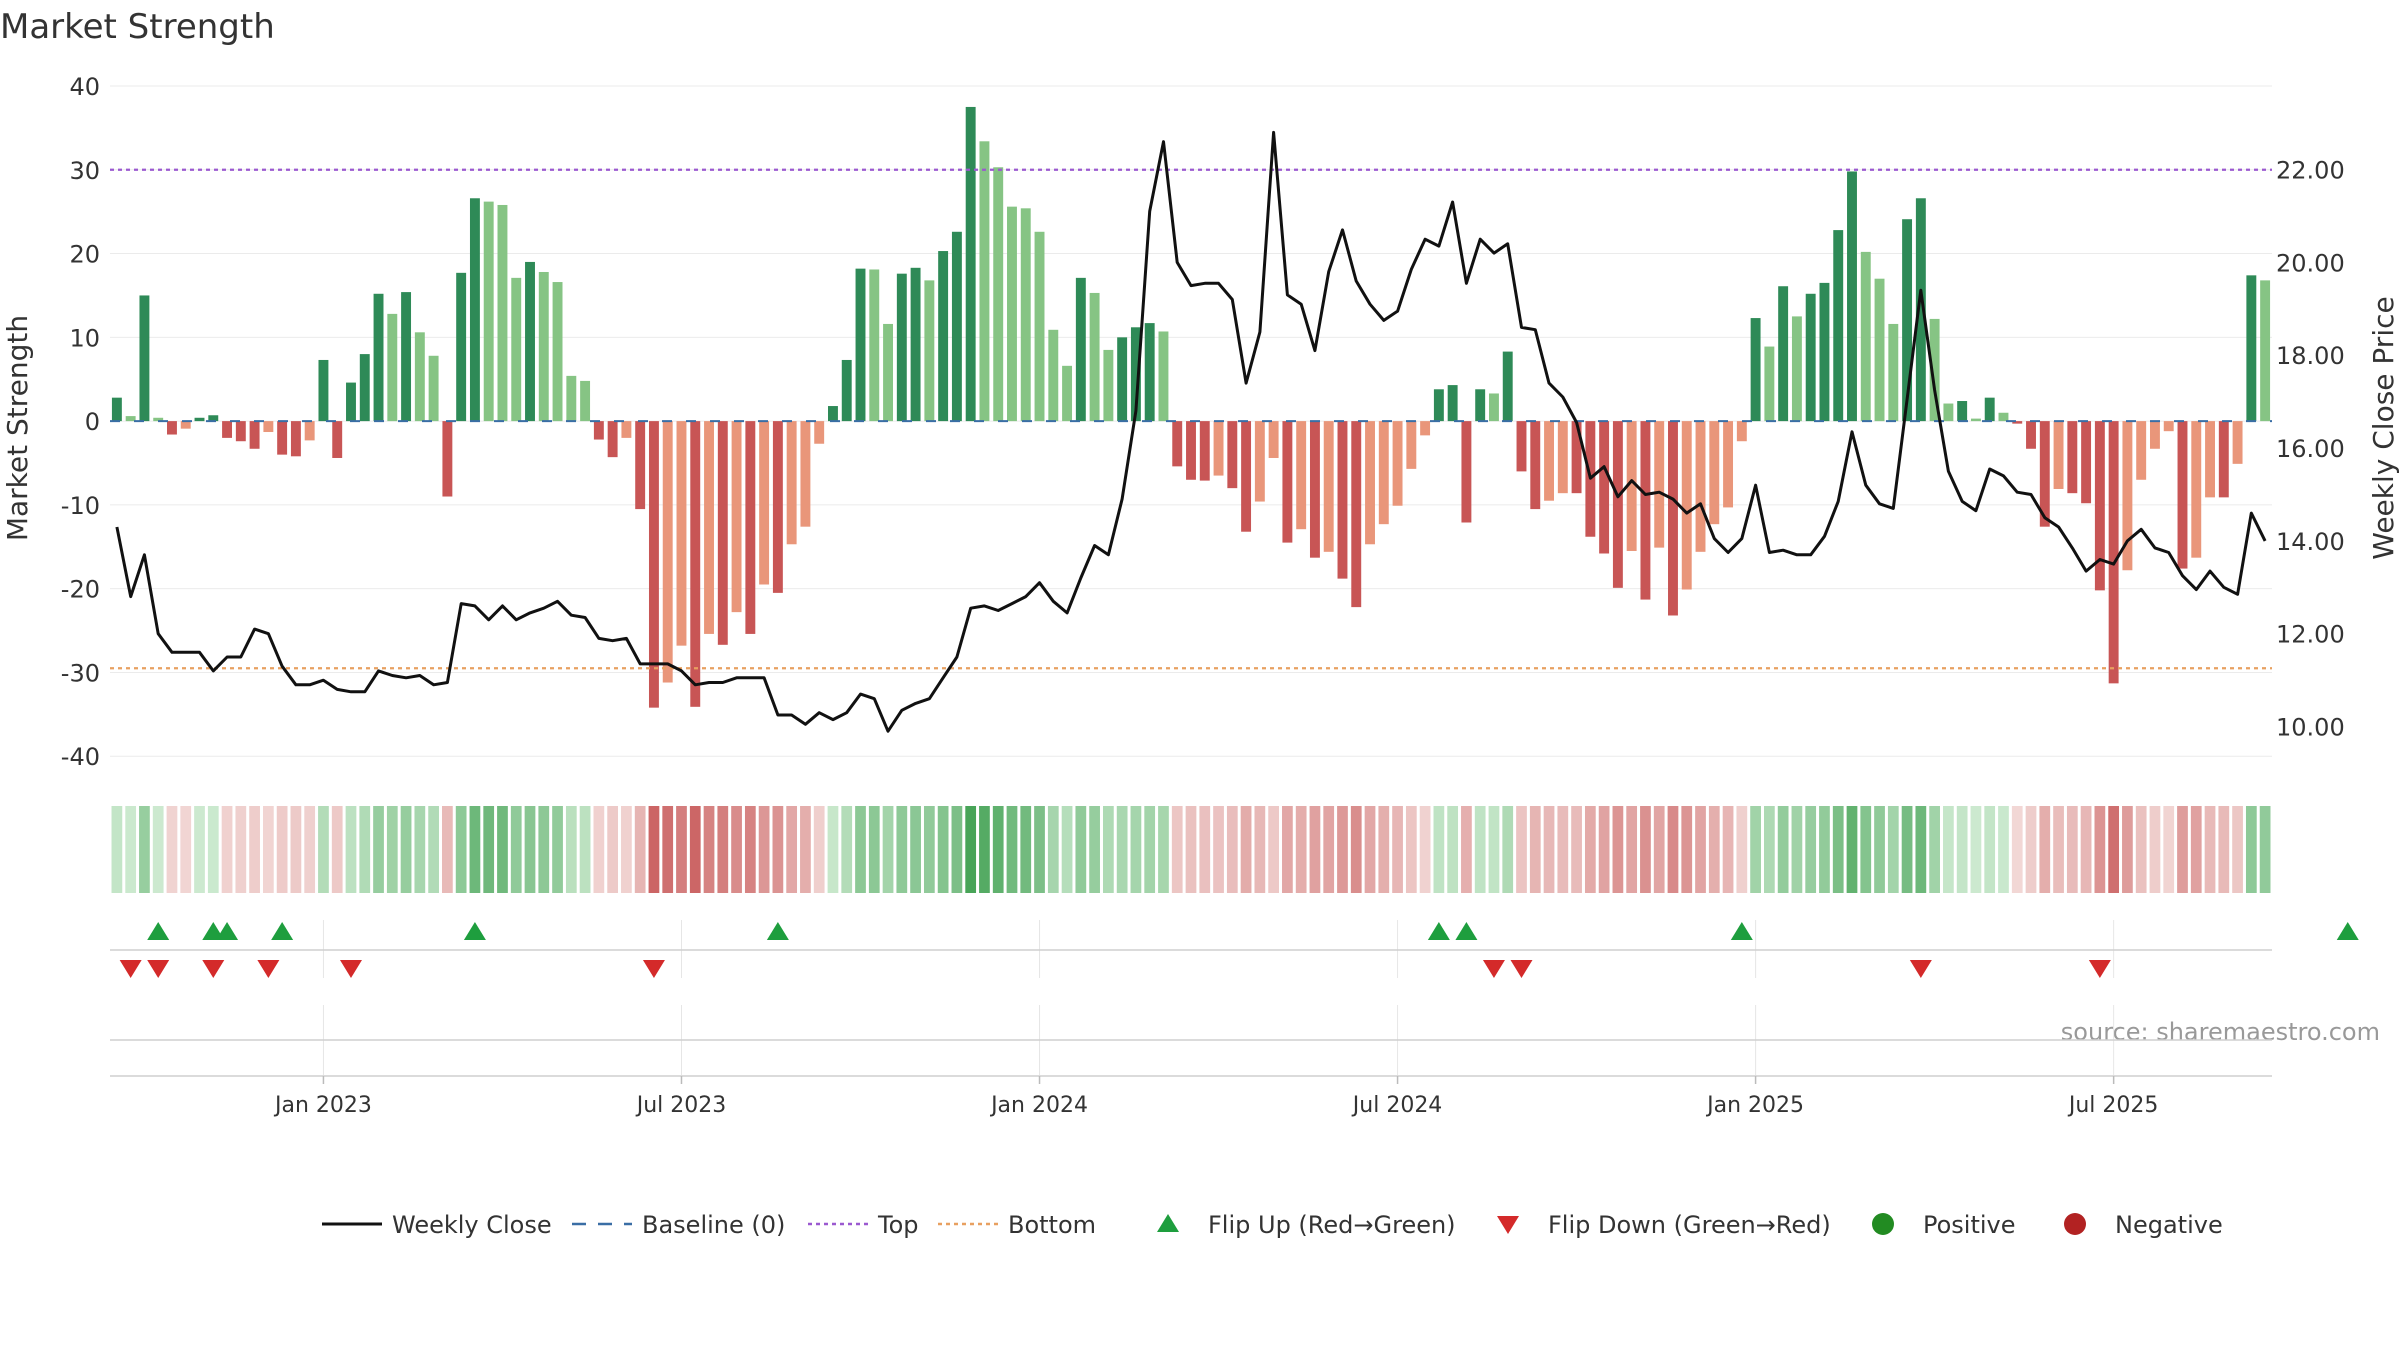 The height and width of the screenshot is (1350, 2400). What do you see at coordinates (80, 757) in the screenshot?
I see `y-tick-label: -40` at bounding box center [80, 757].